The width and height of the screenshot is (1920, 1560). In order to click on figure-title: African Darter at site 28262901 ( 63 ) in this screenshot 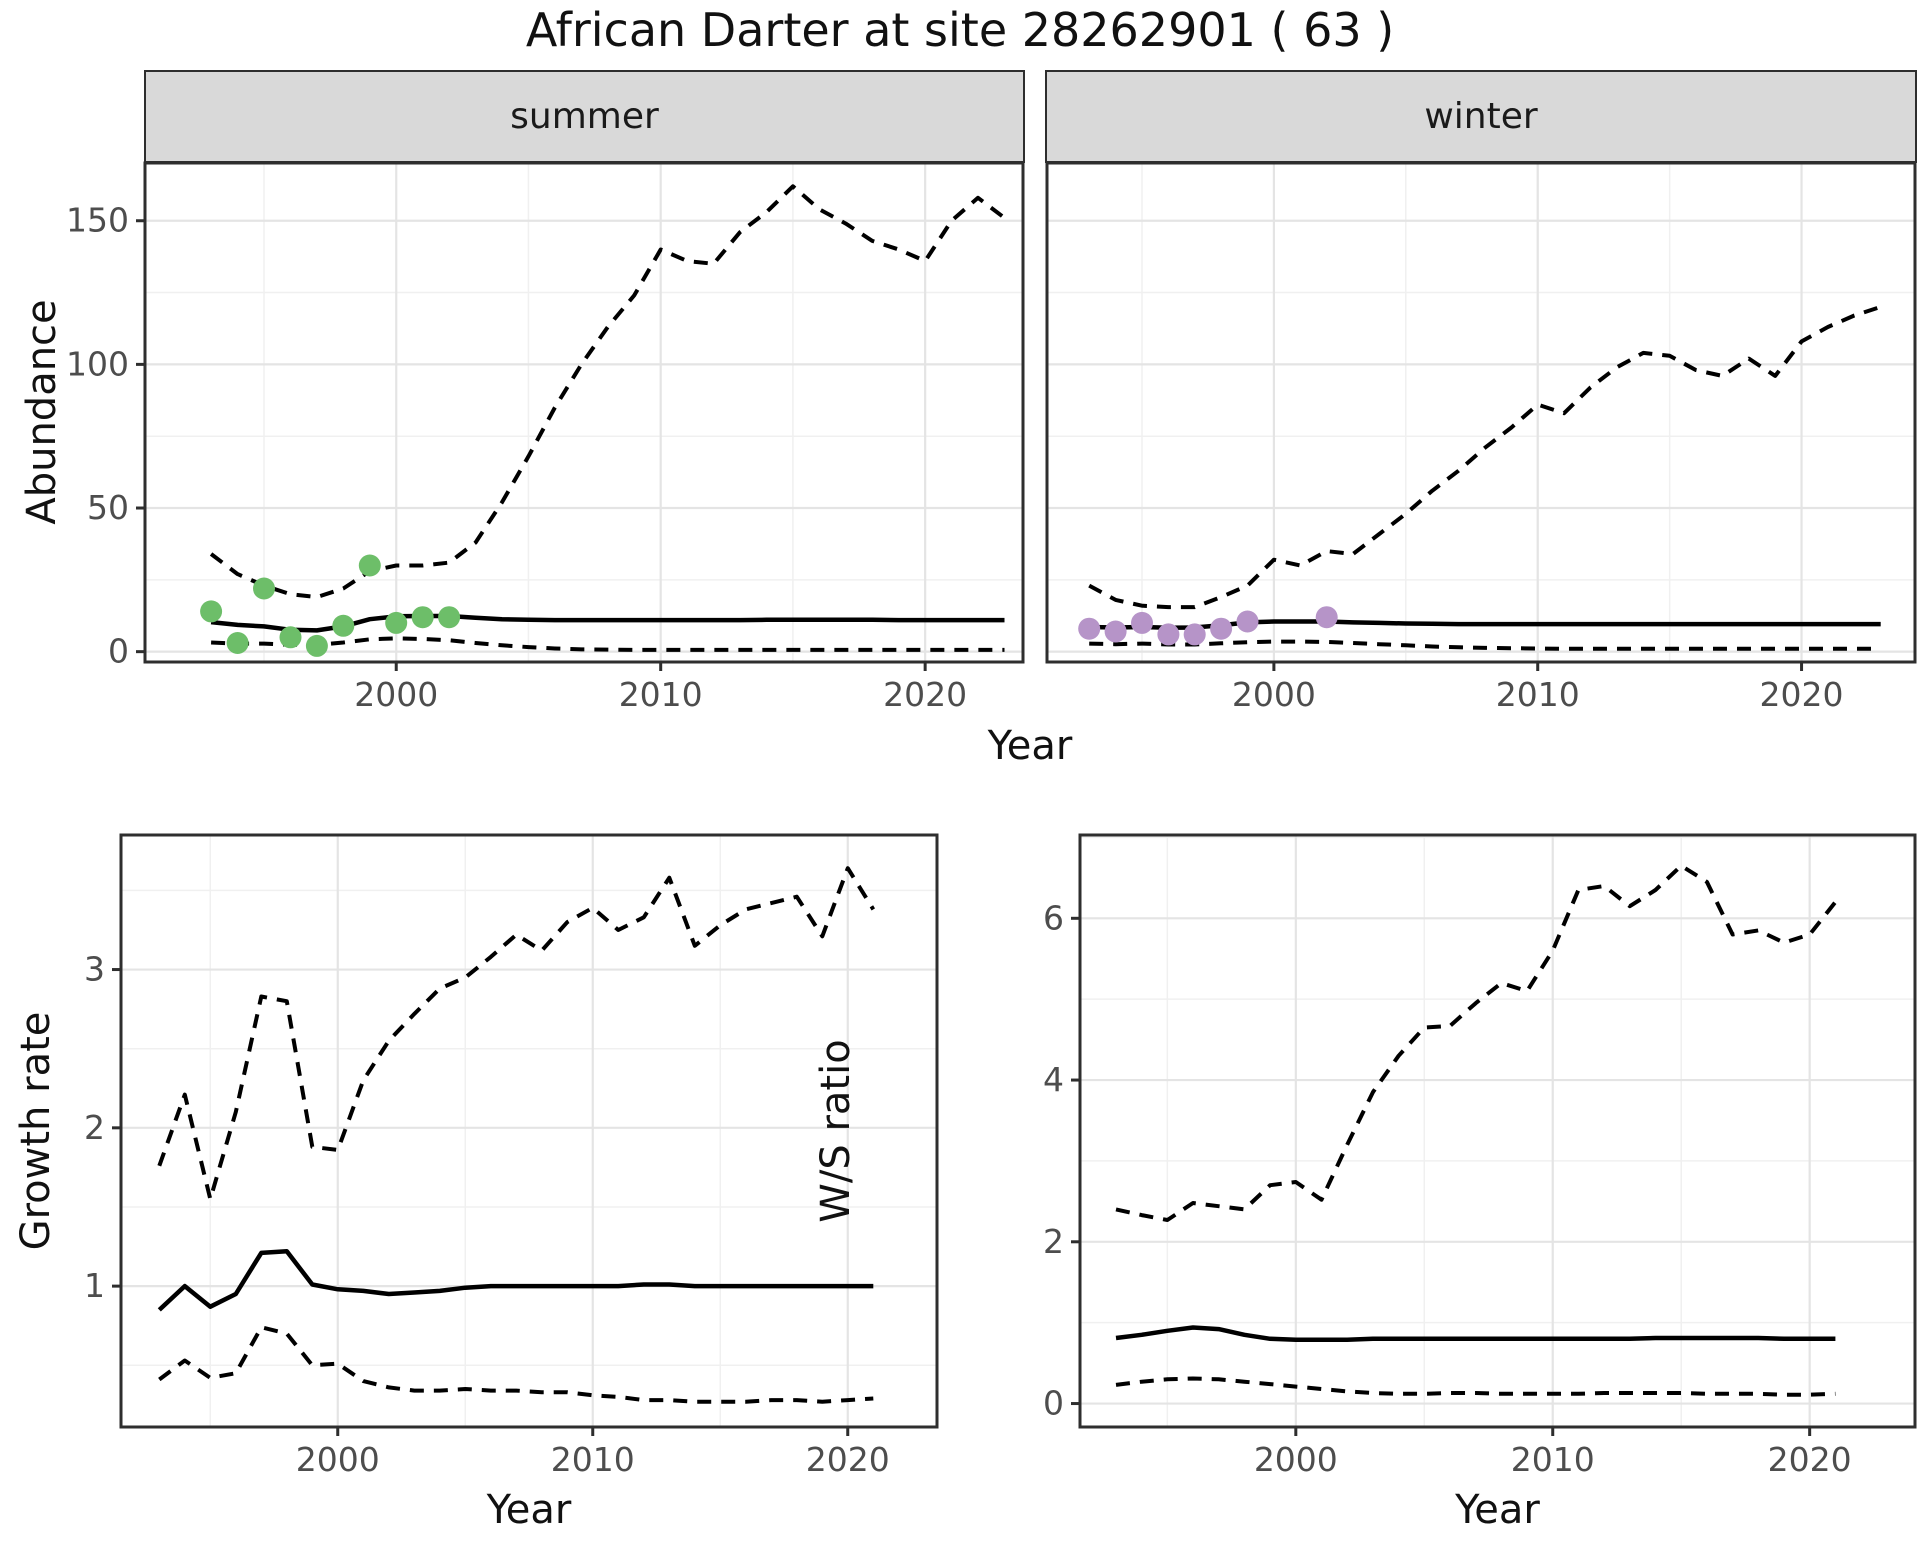, I will do `click(960, 30)`.